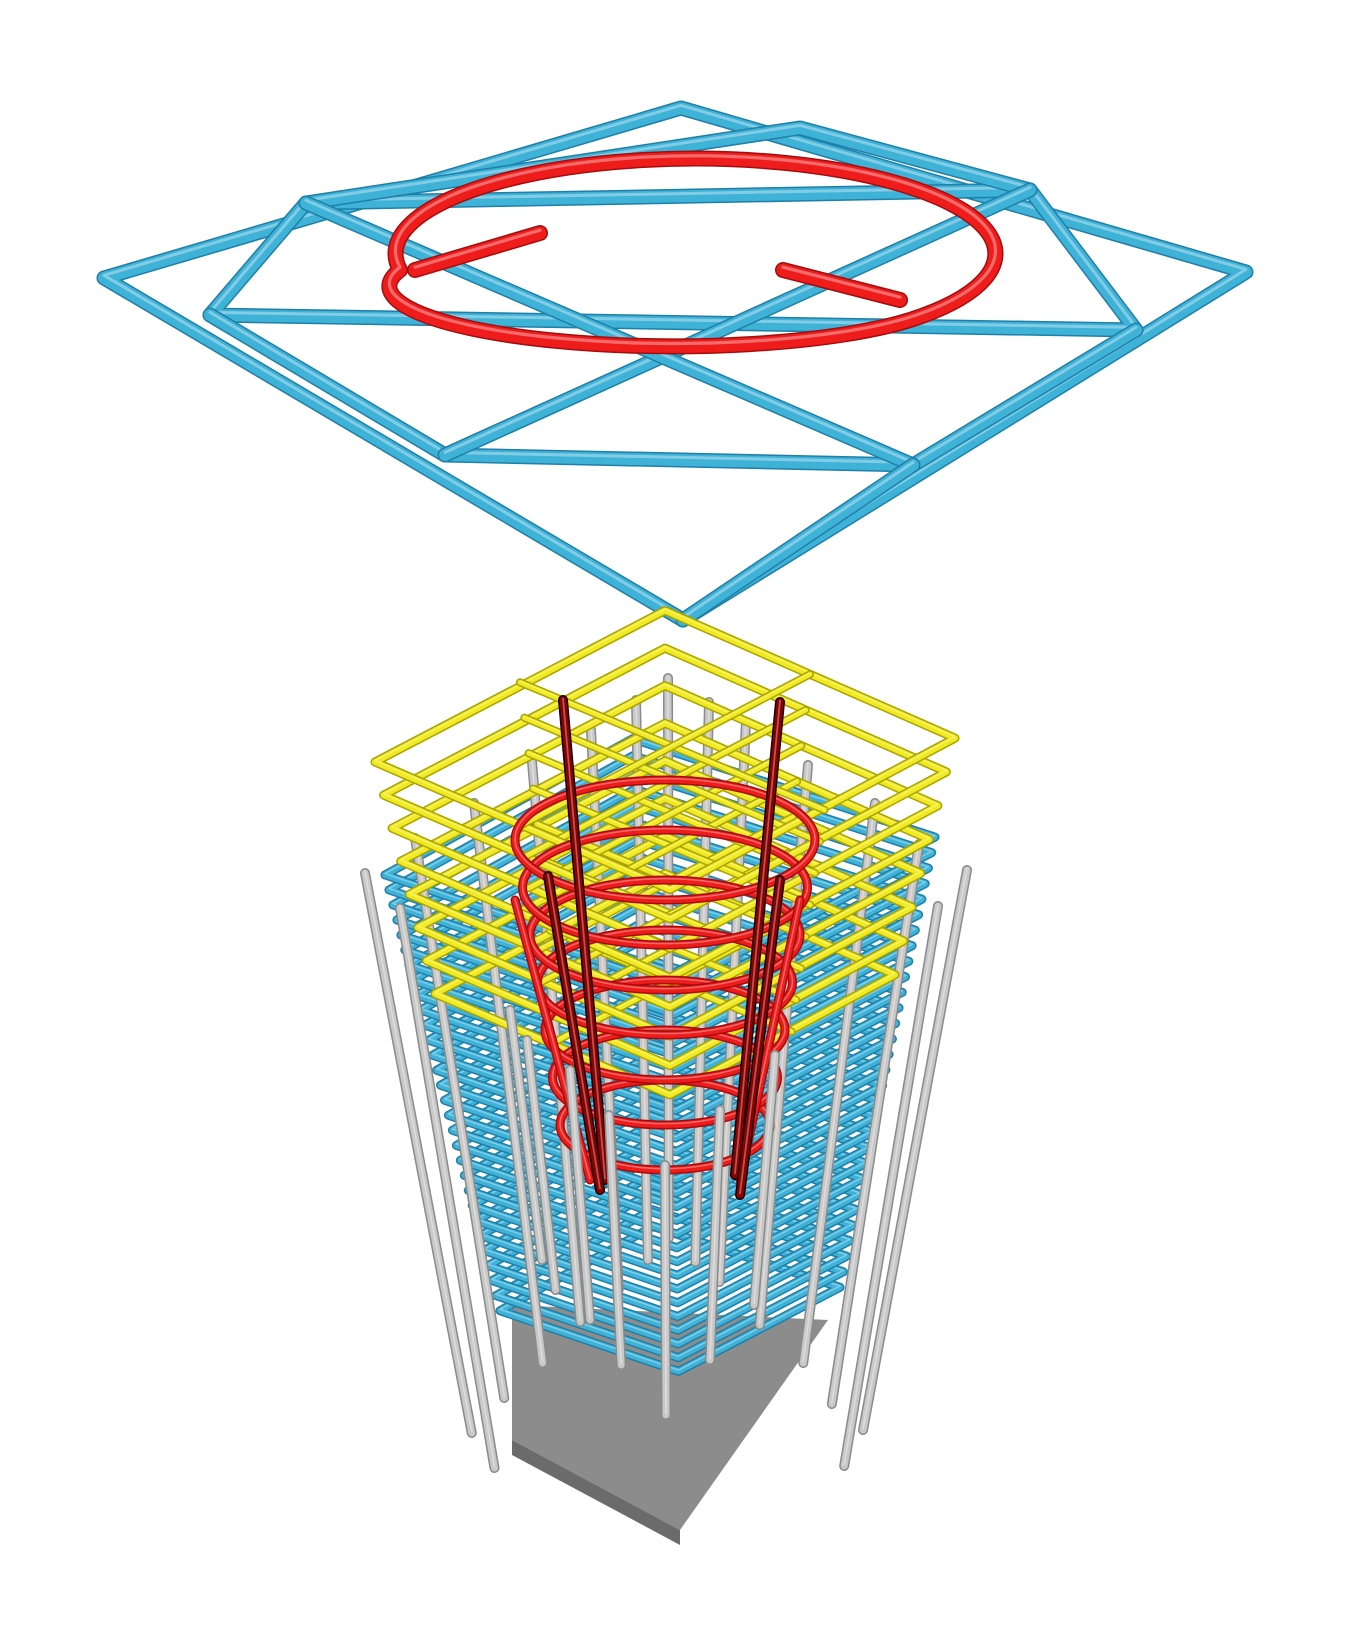  I want to click on spiral-hook-right-shine, so click(841, 282).